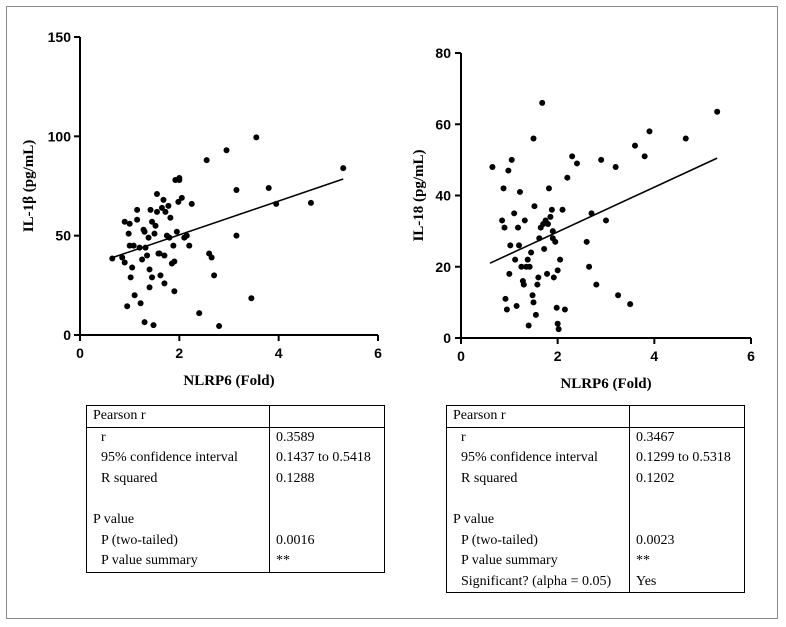  I want to click on table-row: 95% confidence interval 0.1437 to 0.5418, so click(235, 458).